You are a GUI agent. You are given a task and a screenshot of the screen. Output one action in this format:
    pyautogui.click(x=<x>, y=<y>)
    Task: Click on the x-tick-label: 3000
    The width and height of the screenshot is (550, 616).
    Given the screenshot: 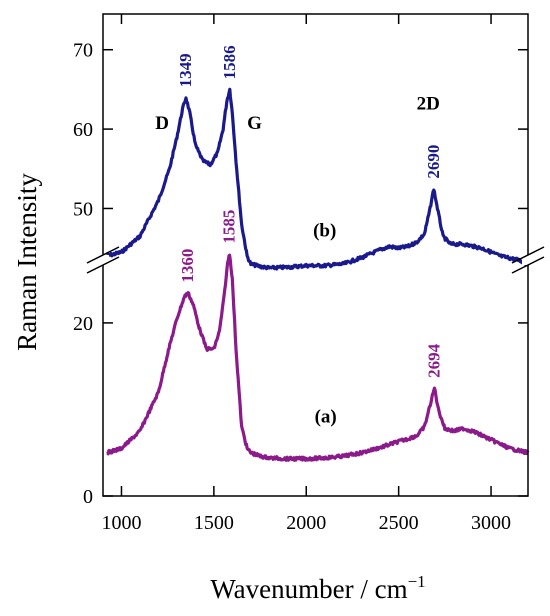 What is the action you would take?
    pyautogui.click(x=491, y=523)
    